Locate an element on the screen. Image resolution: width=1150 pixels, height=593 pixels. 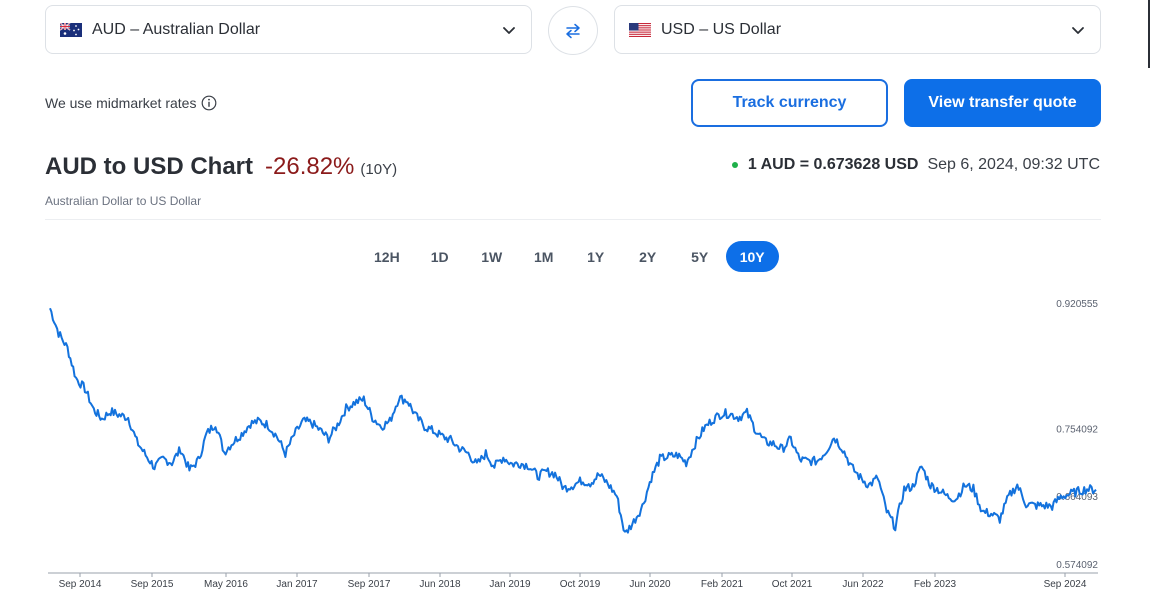
scrollbar is located at coordinates (1149, 34).